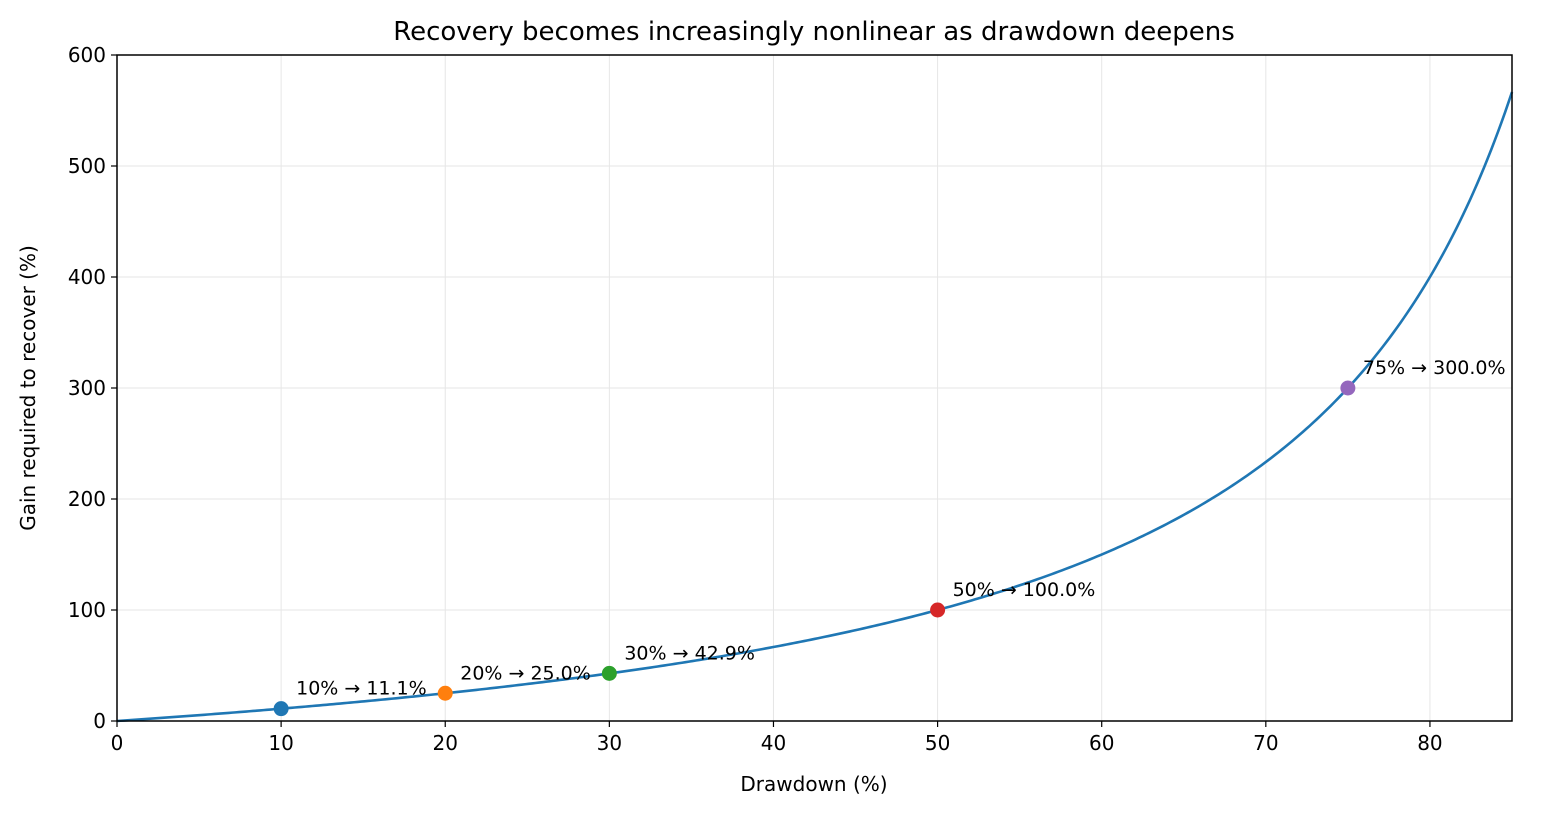 This screenshot has height=814, width=1550. What do you see at coordinates (28, 388) in the screenshot?
I see `y-axis-title: Gain required to recover (%)` at bounding box center [28, 388].